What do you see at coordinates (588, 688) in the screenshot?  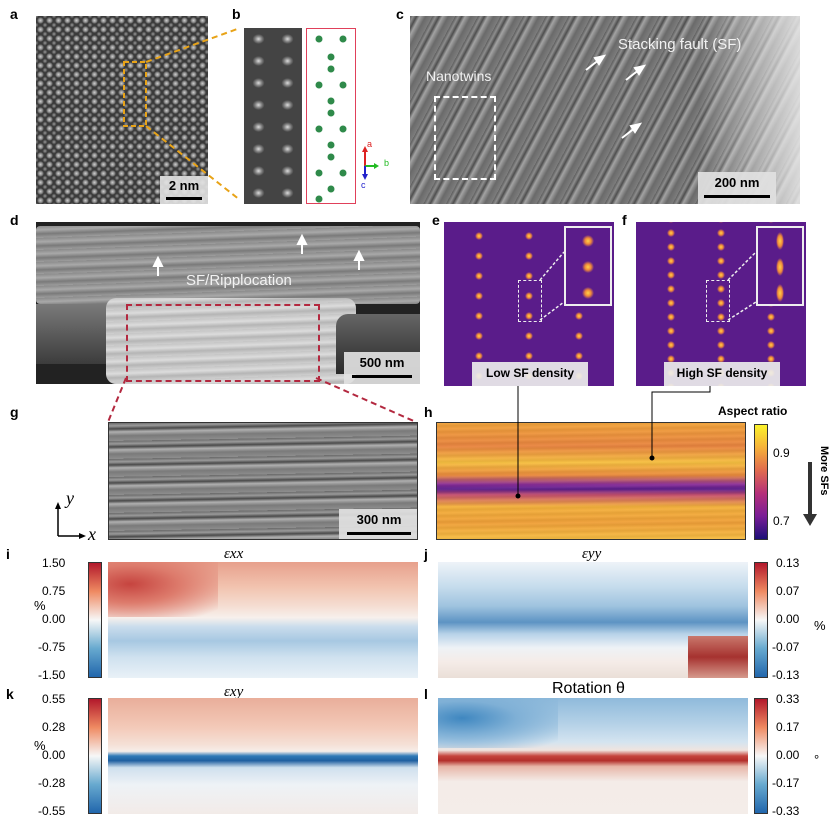 I see `panel-l-title: Rotation θ` at bounding box center [588, 688].